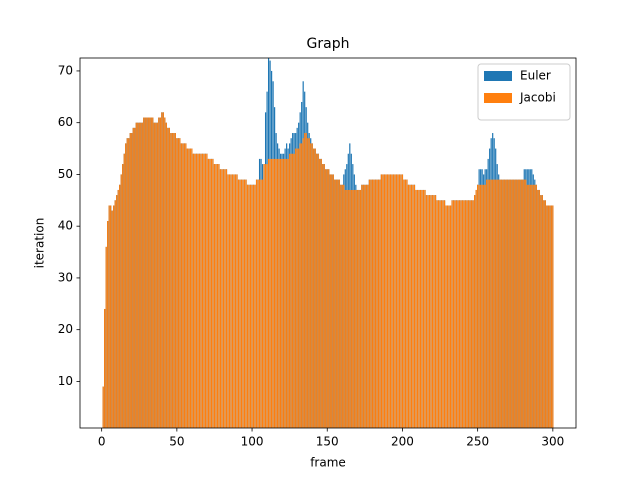 This screenshot has width=640, height=484. I want to click on legend: Euler Jacobi, so click(524, 92).